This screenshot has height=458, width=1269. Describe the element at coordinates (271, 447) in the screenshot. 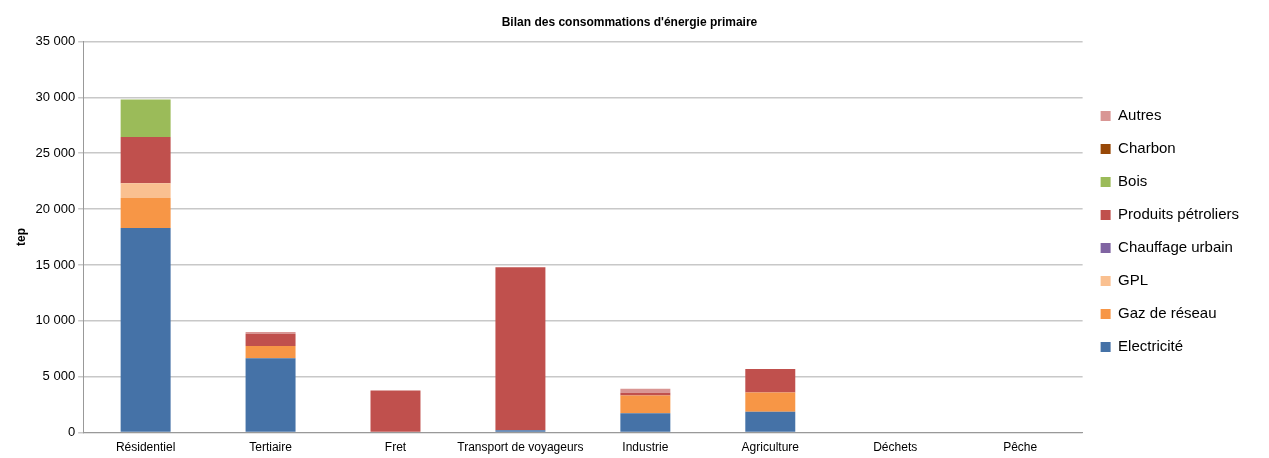

I see `x-tick-label: Tertiaire` at that location.